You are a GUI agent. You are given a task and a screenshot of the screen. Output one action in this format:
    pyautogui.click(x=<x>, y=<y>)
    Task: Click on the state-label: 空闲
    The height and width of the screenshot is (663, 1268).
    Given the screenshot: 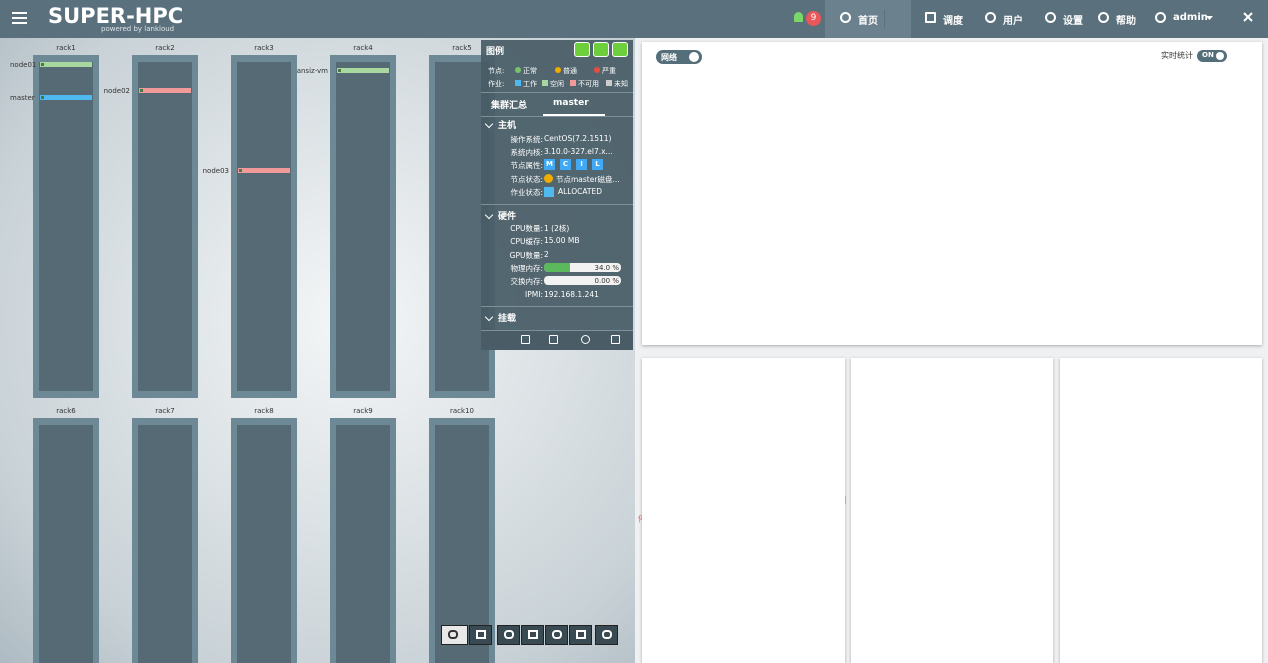 What is the action you would take?
    pyautogui.click(x=557, y=84)
    